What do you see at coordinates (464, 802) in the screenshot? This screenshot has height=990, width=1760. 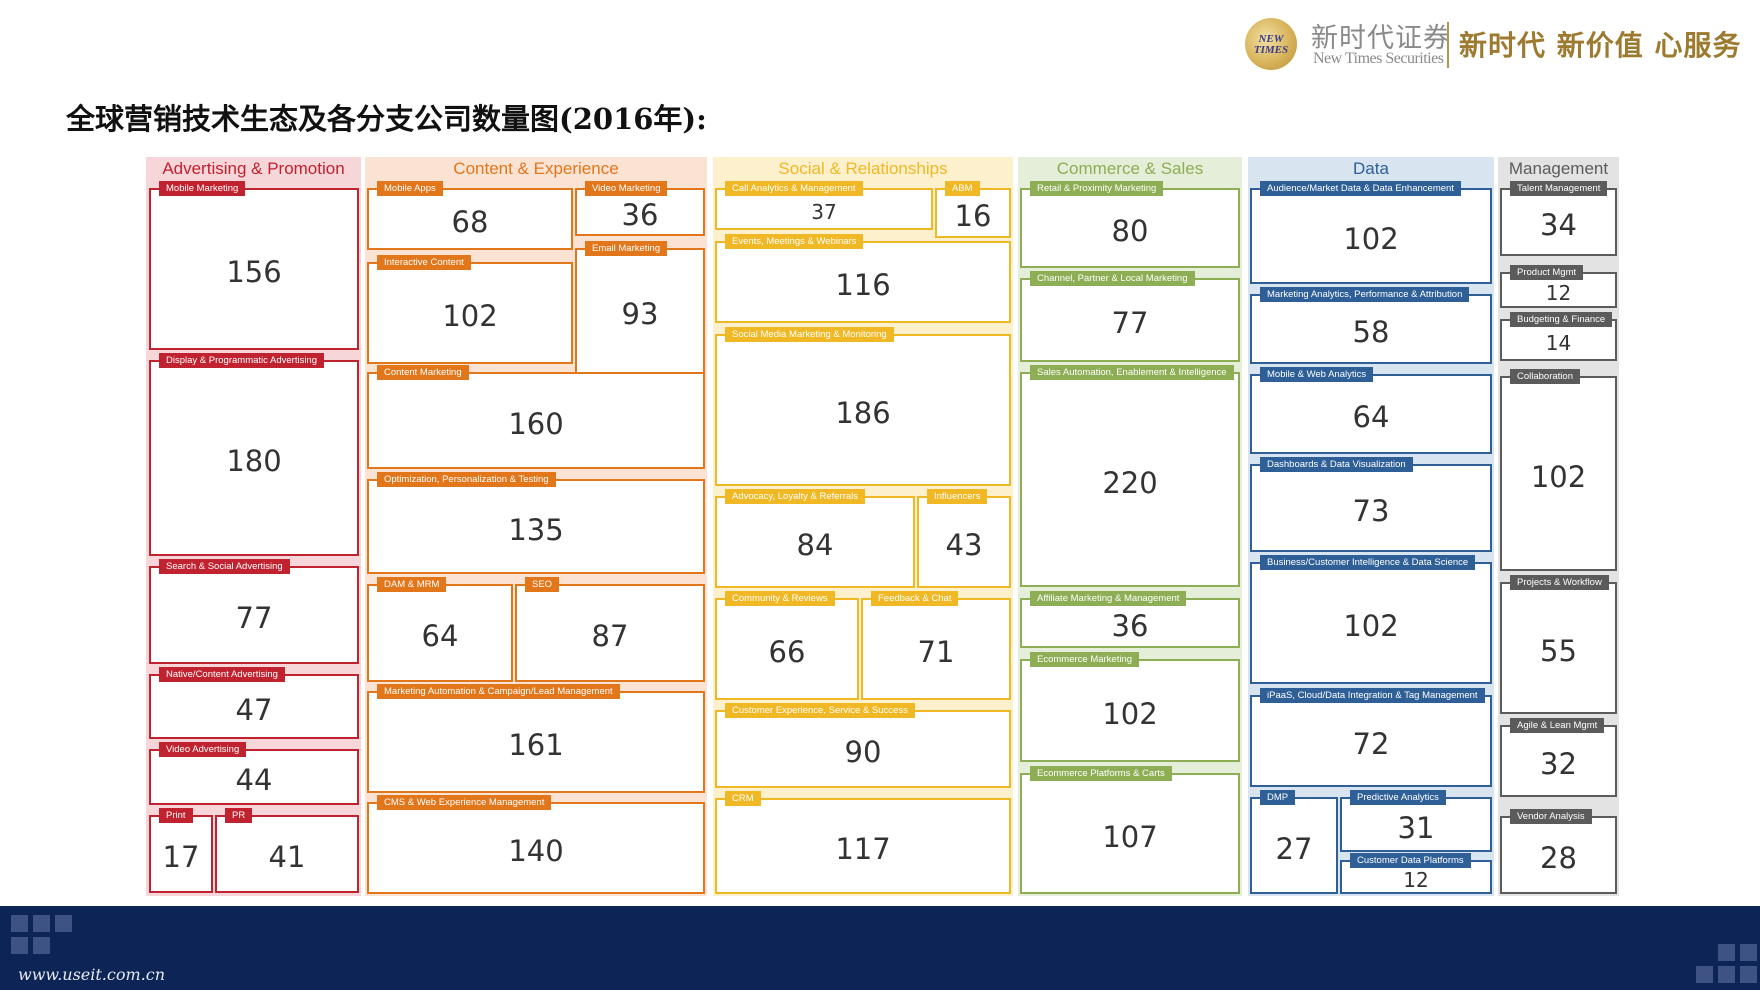 I see `category-label: CMS & Web Experience Management` at bounding box center [464, 802].